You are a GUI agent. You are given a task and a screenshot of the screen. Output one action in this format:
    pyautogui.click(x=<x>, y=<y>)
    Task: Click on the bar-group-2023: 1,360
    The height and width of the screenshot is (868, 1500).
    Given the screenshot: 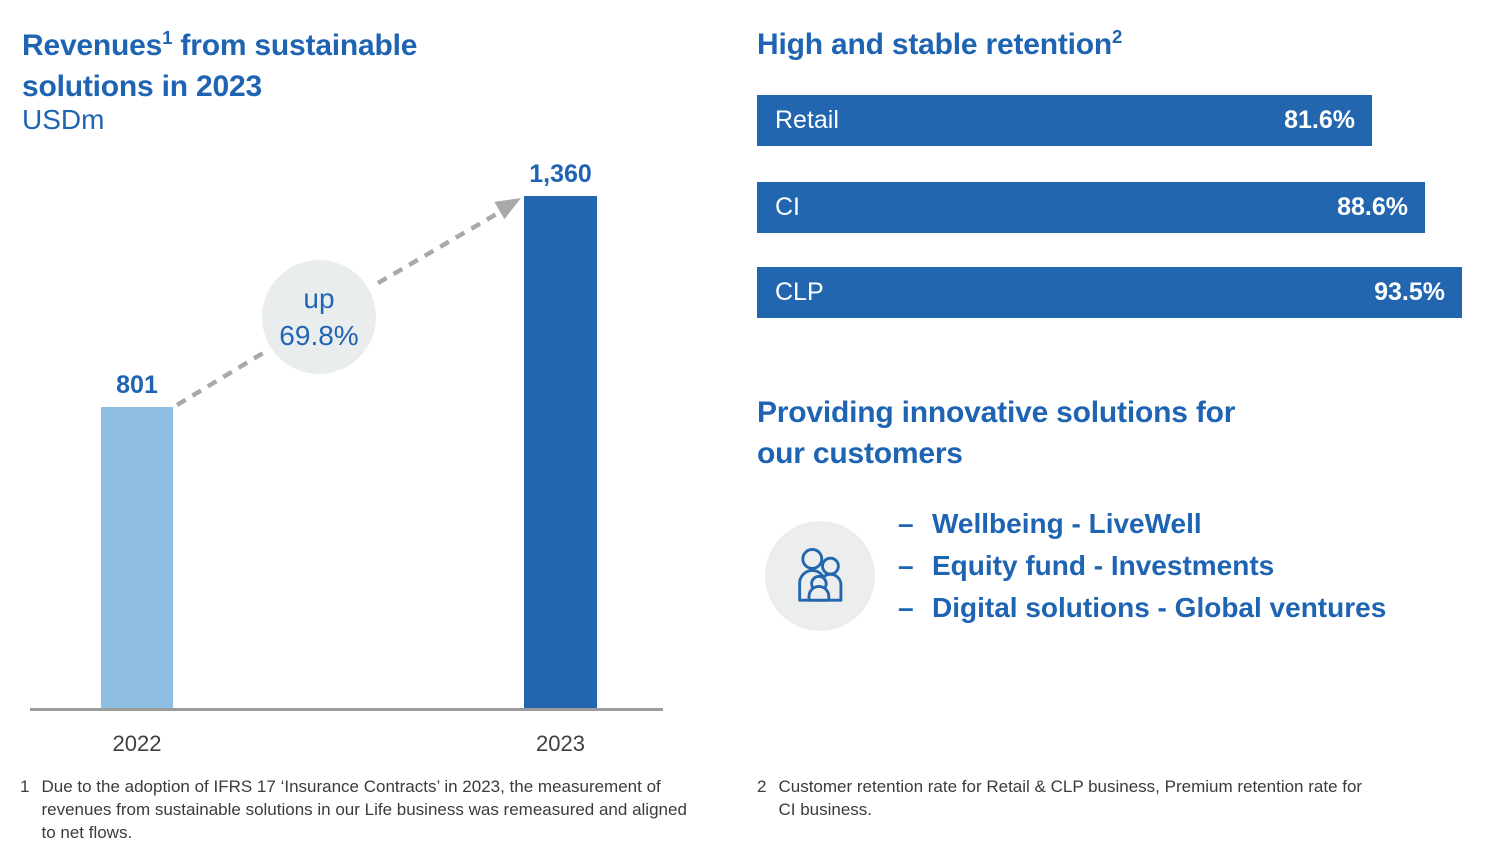 What is the action you would take?
    pyautogui.click(x=560, y=434)
    